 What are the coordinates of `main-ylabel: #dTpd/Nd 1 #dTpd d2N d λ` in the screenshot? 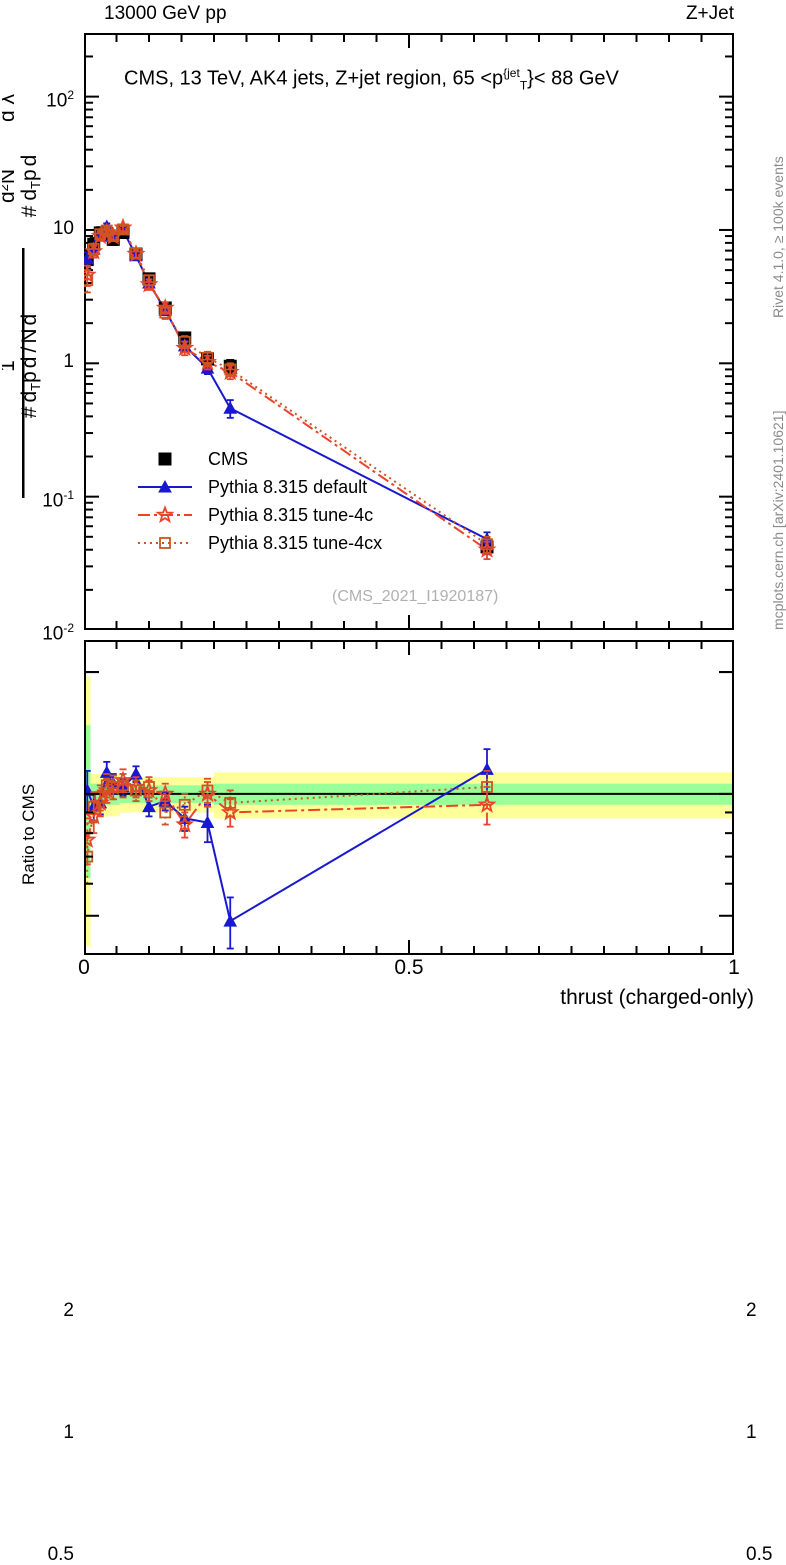 It's located at (23, 331).